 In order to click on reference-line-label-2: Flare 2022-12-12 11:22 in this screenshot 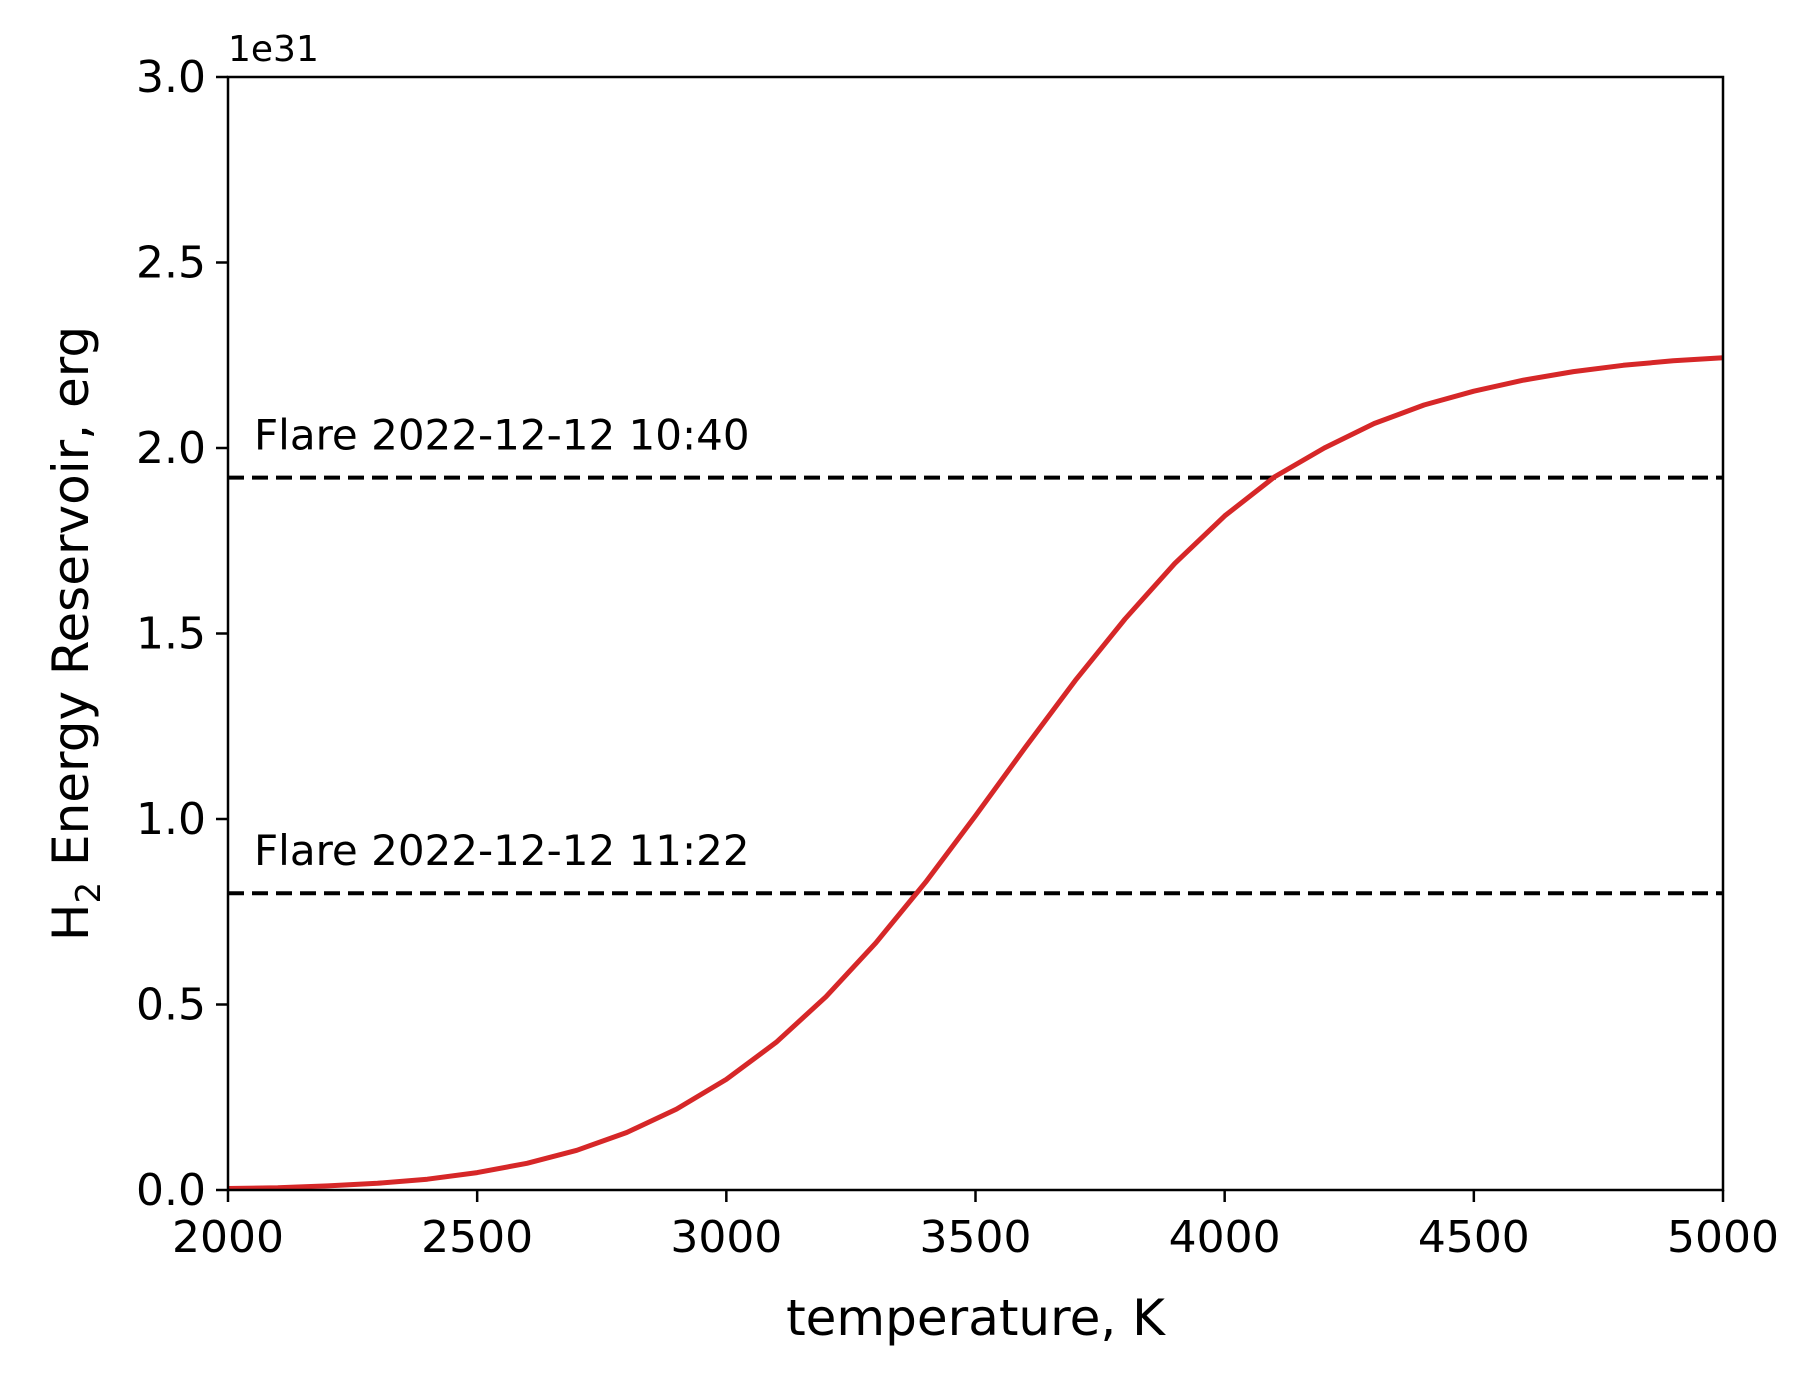, I will do `click(502, 850)`.